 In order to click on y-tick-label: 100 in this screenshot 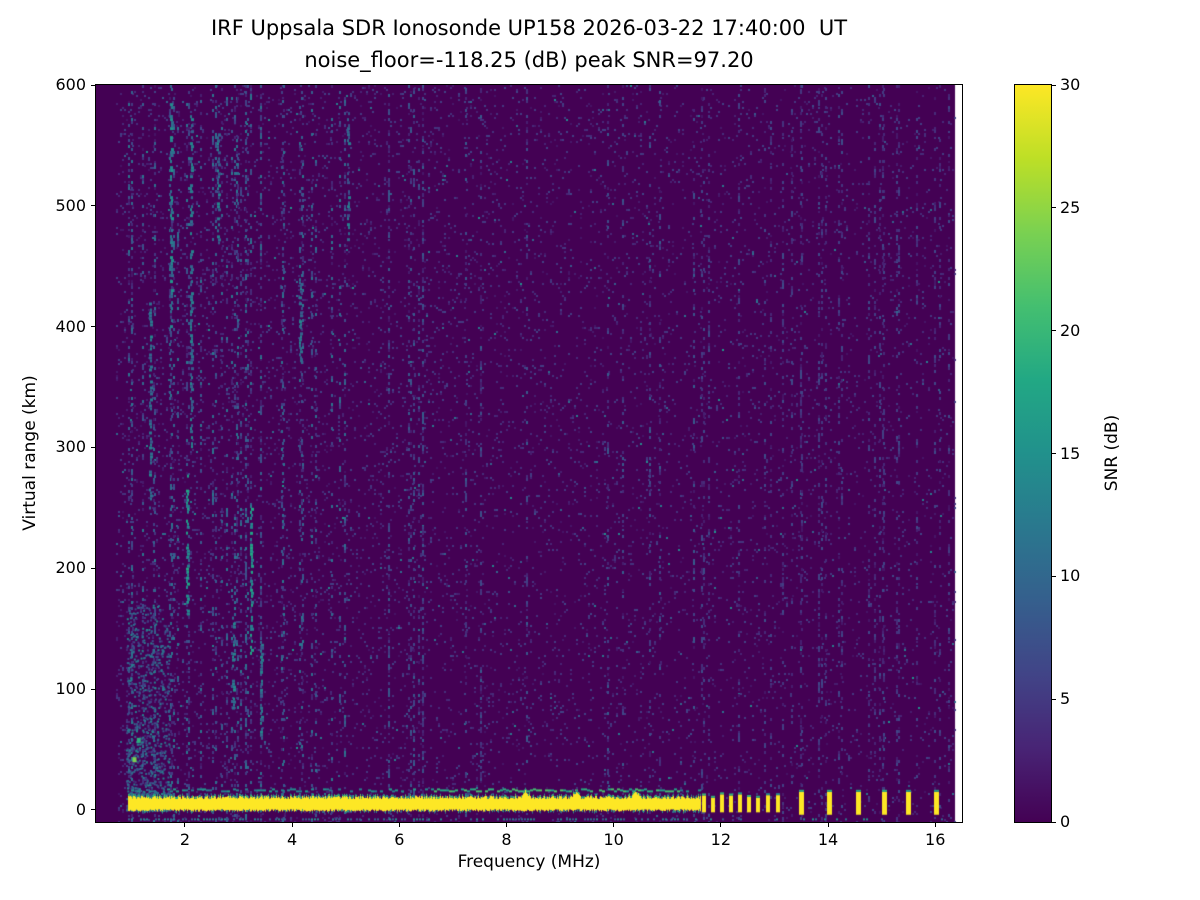, I will do `click(70, 689)`.